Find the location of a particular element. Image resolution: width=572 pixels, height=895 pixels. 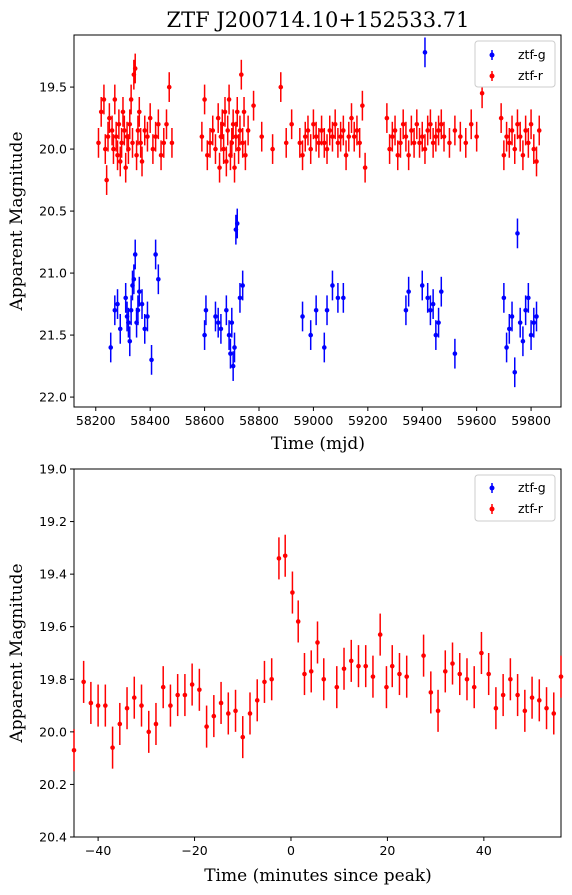

x-tick-label: 59200 is located at coordinates (368, 420).